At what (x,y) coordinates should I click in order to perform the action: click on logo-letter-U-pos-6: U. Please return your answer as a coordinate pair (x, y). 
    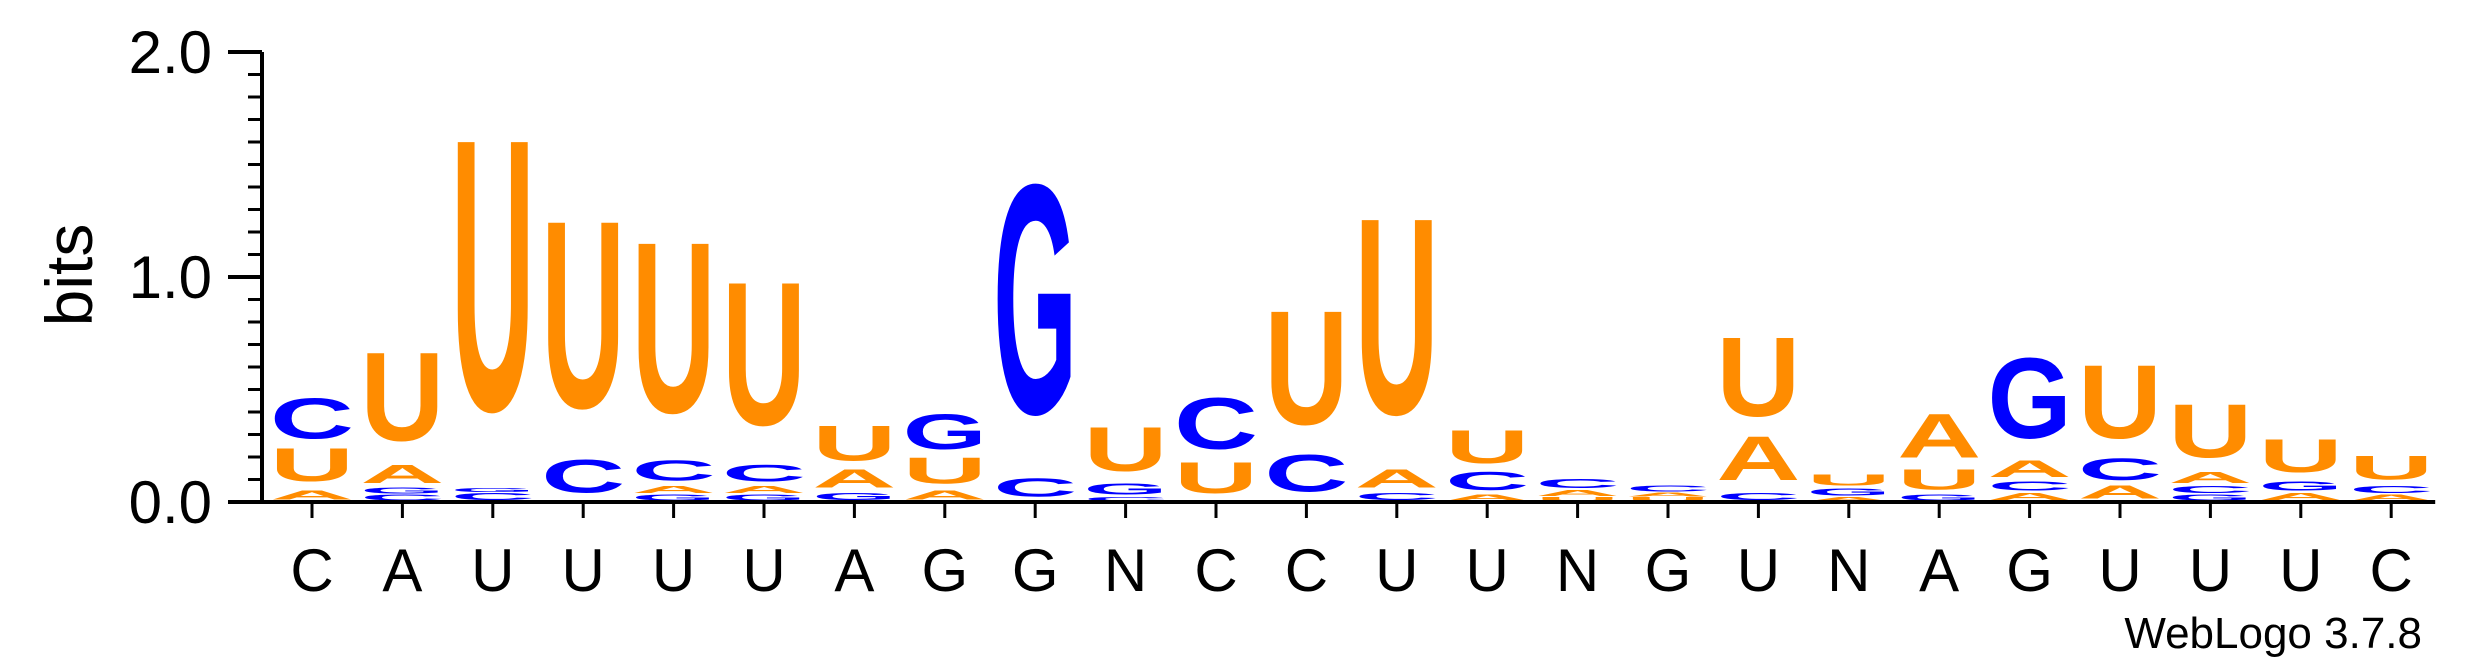
    Looking at the image, I should click on (764, 354).